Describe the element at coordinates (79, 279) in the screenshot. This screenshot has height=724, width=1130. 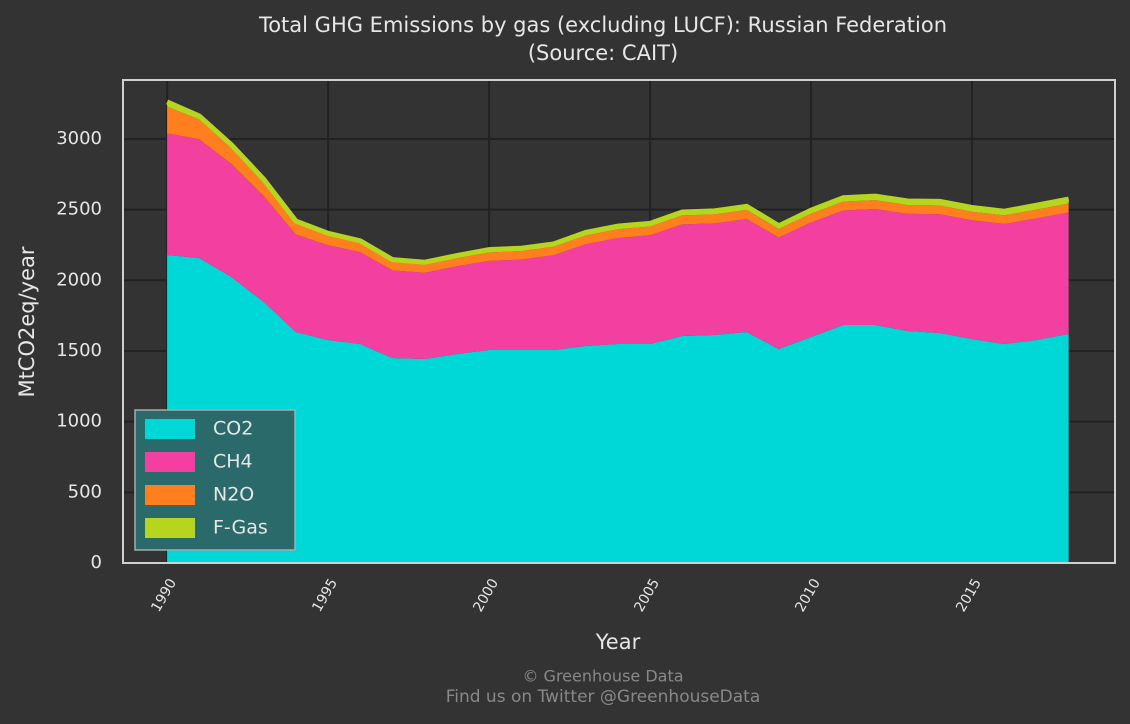
I see `y-tick-label: 2000` at that location.